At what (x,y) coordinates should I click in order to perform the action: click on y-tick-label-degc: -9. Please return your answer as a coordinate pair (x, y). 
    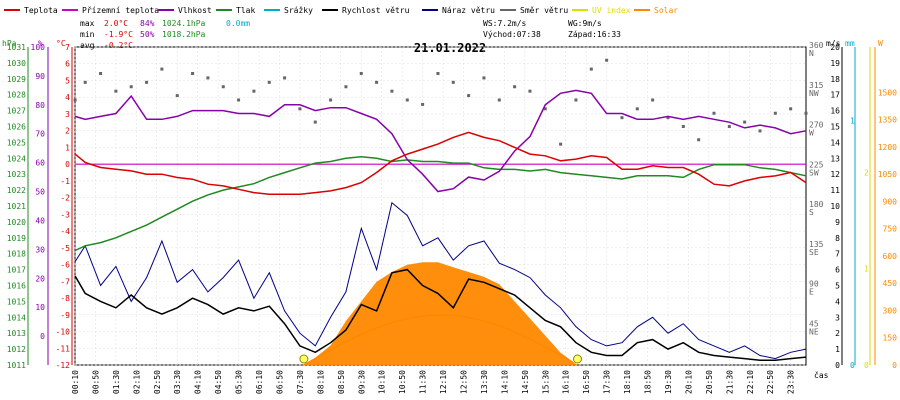
    Looking at the image, I should click on (65, 315).